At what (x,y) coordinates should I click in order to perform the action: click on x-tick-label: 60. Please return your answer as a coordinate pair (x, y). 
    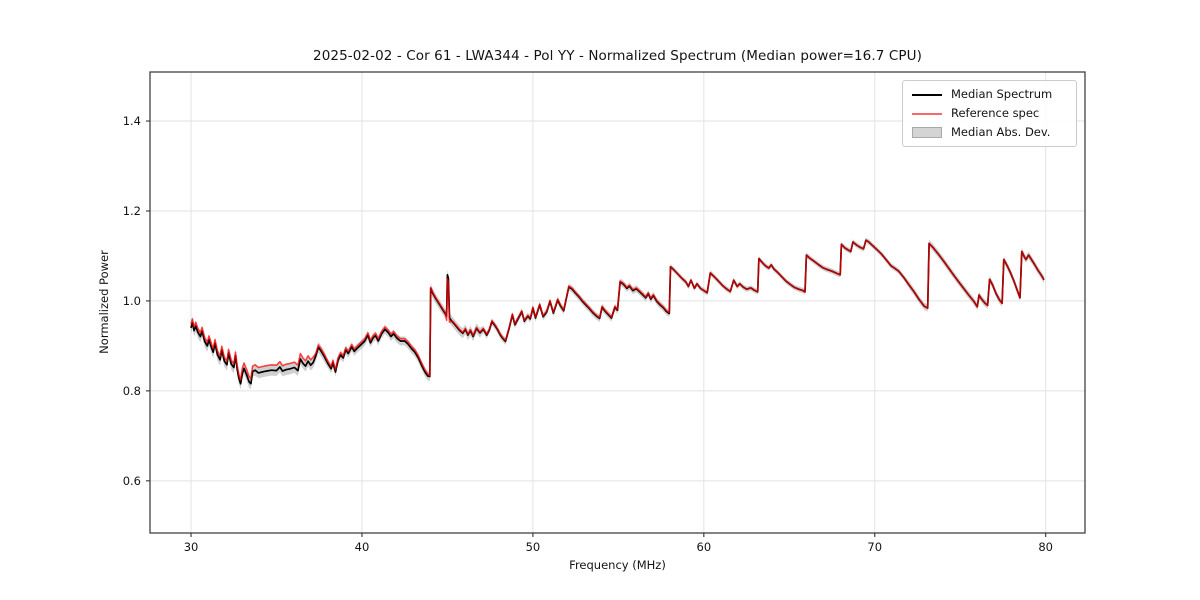
    Looking at the image, I should click on (704, 547).